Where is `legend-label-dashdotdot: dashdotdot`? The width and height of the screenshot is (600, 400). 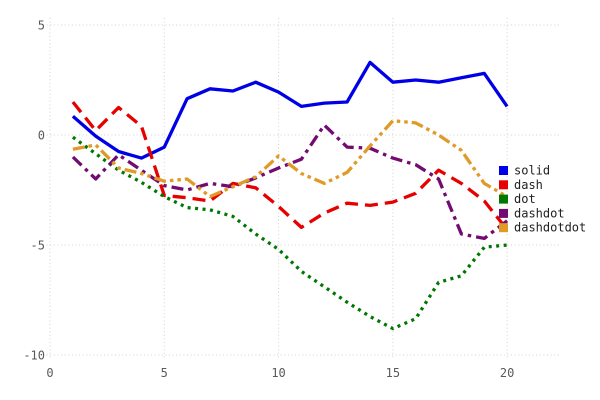 legend-label-dashdotdot: dashdotdot is located at coordinates (550, 228).